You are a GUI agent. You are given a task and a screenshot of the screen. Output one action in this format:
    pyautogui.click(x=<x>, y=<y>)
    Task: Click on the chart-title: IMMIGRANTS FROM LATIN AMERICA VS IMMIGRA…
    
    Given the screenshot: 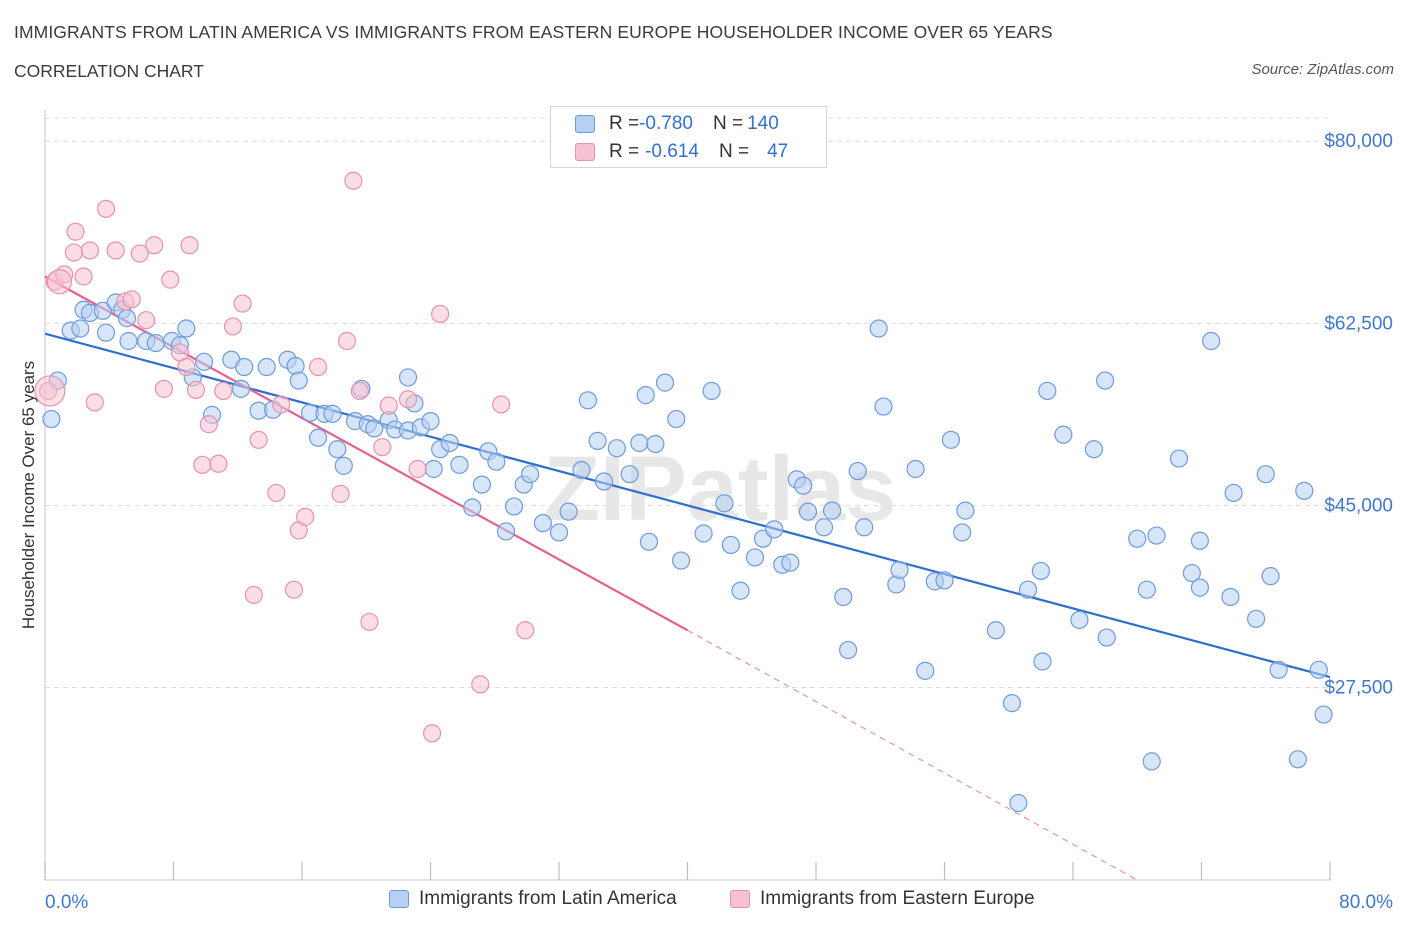 What is the action you would take?
    pyautogui.click(x=533, y=32)
    